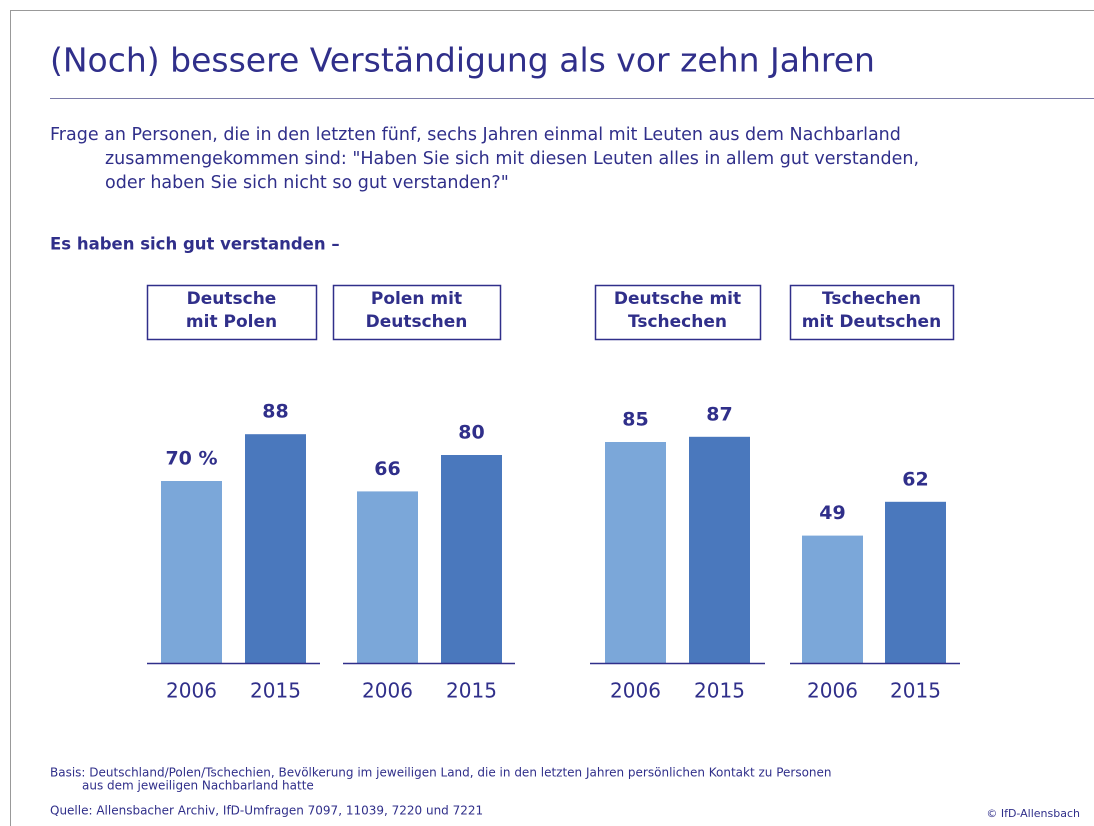  I want to click on subheading: Es haben sich gut verstanden –, so click(195, 244).